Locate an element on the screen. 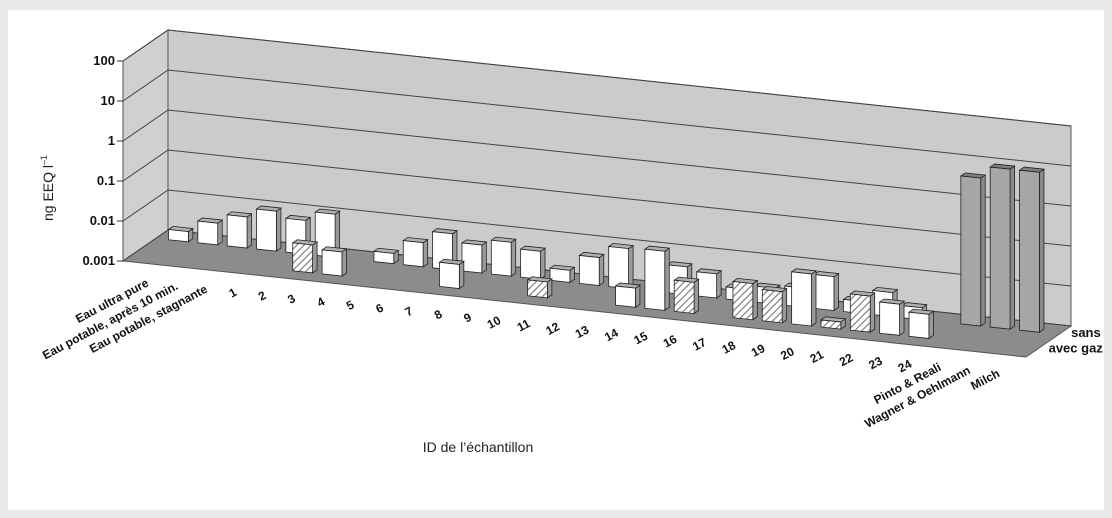 Image resolution: width=1112 pixels, height=518 pixels. category-label: 17 is located at coordinates (699, 344).